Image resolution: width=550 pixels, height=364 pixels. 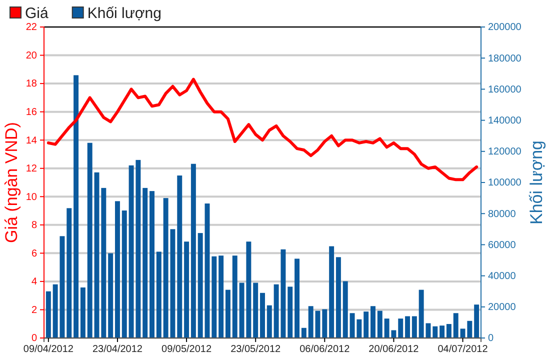 I want to click on y2-tick-label: 160000, so click(x=505, y=90).